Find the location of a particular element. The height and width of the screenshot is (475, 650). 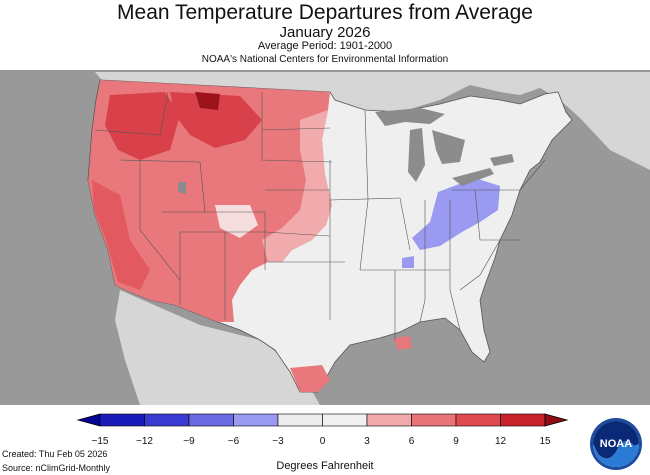

cool-patch-colorado is located at coordinates (236, 221).